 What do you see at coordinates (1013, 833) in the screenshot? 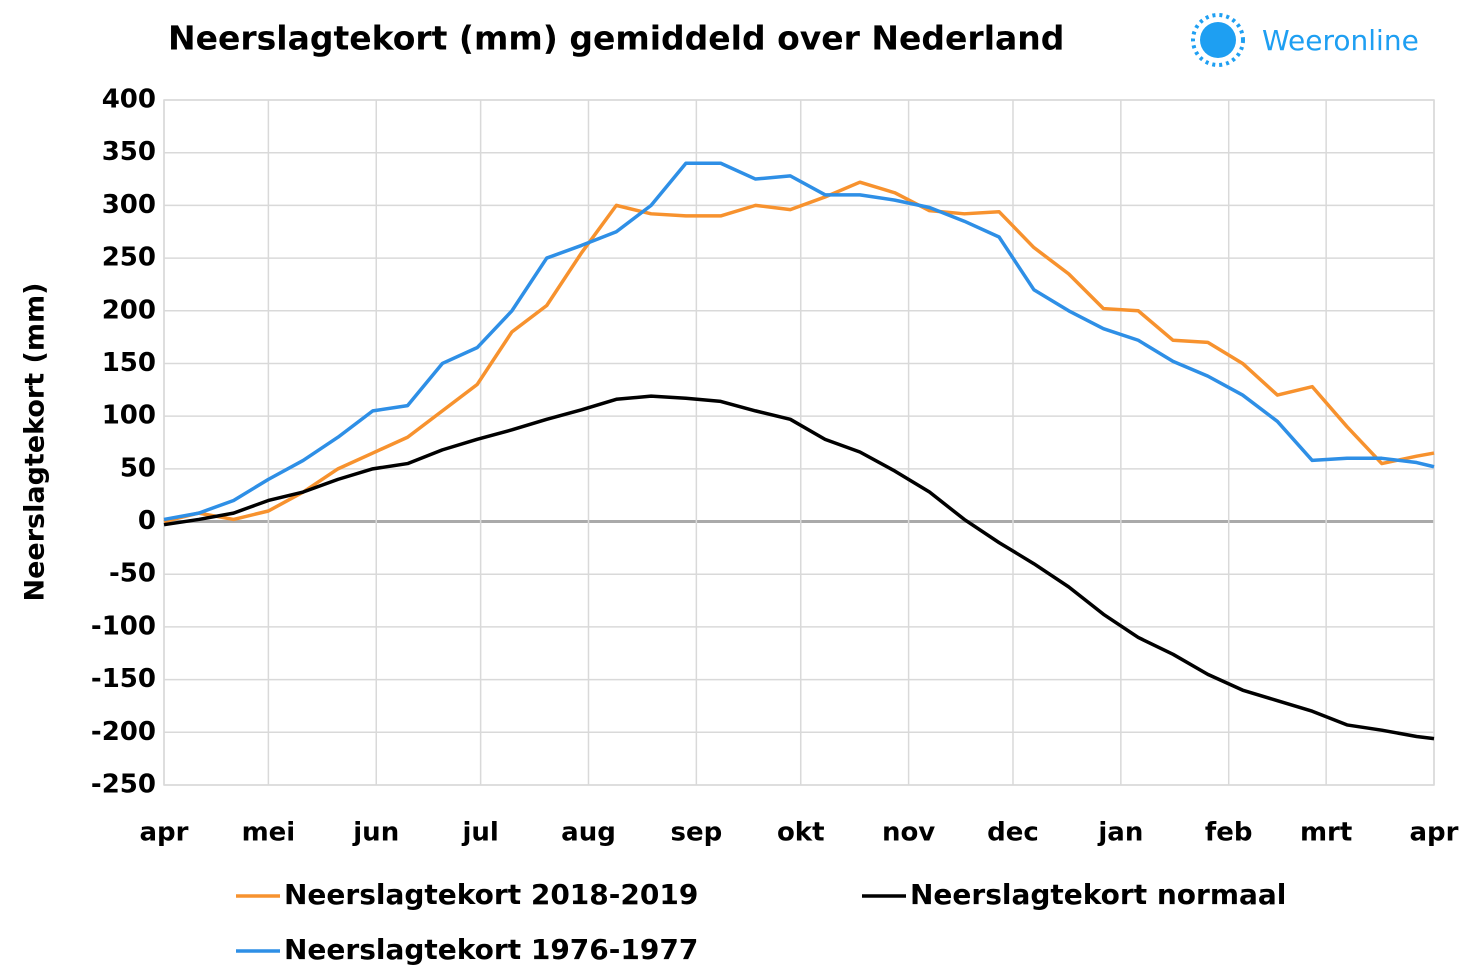
I see `x-tick-label: dec` at bounding box center [1013, 833].